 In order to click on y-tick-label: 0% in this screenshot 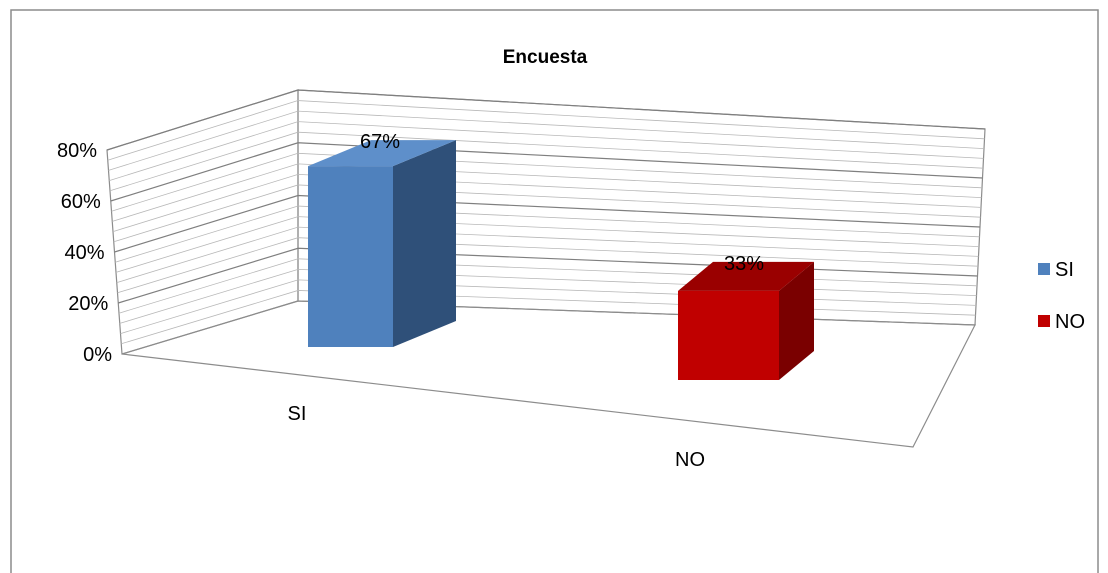, I will do `click(97, 355)`.